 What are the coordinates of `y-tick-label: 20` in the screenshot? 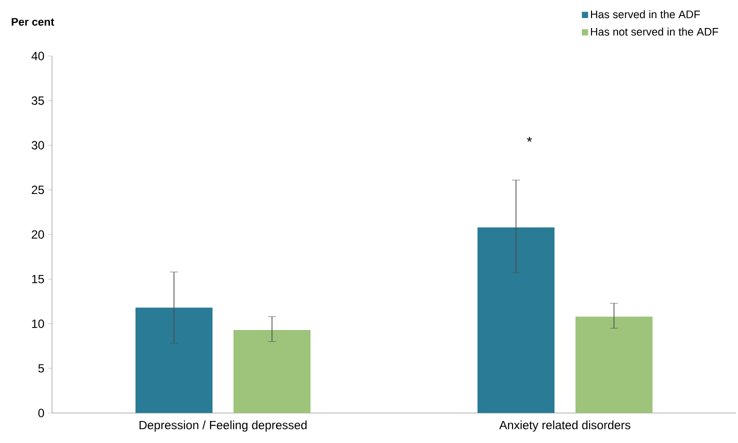 It's located at (38, 234).